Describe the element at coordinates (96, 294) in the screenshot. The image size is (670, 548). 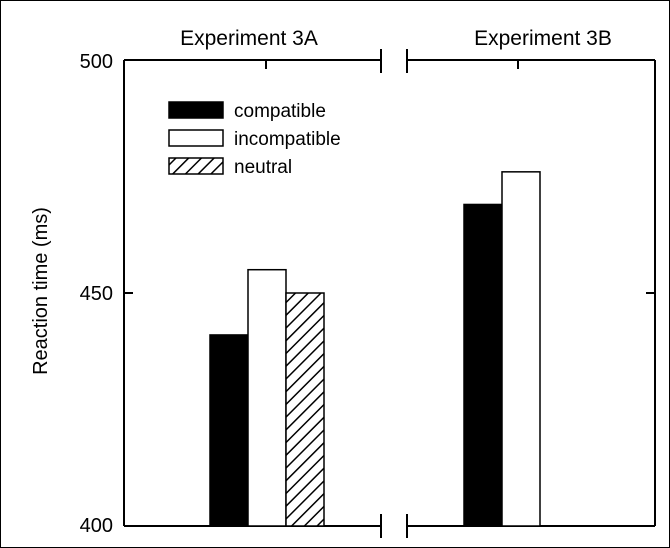
I see `y-tick-label-450: 450` at that location.